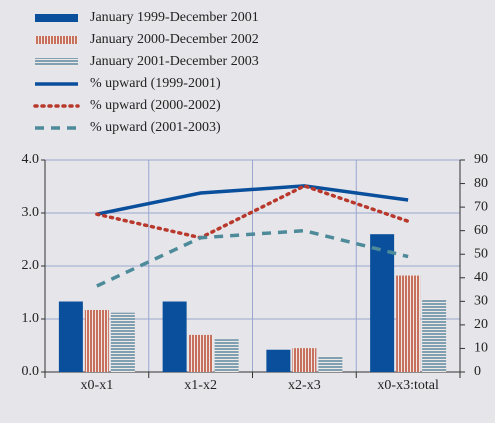  What do you see at coordinates (481, 206) in the screenshot?
I see `y2-tick-label: 70` at bounding box center [481, 206].